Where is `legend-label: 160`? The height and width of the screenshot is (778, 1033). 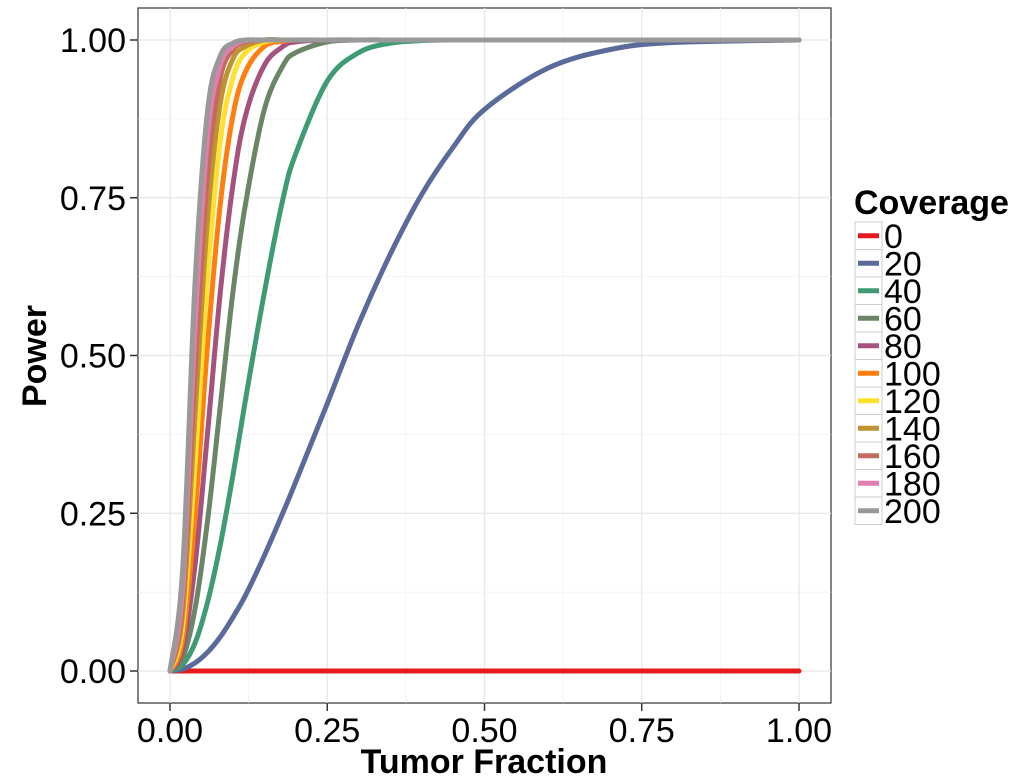 legend-label: 160 is located at coordinates (912, 457).